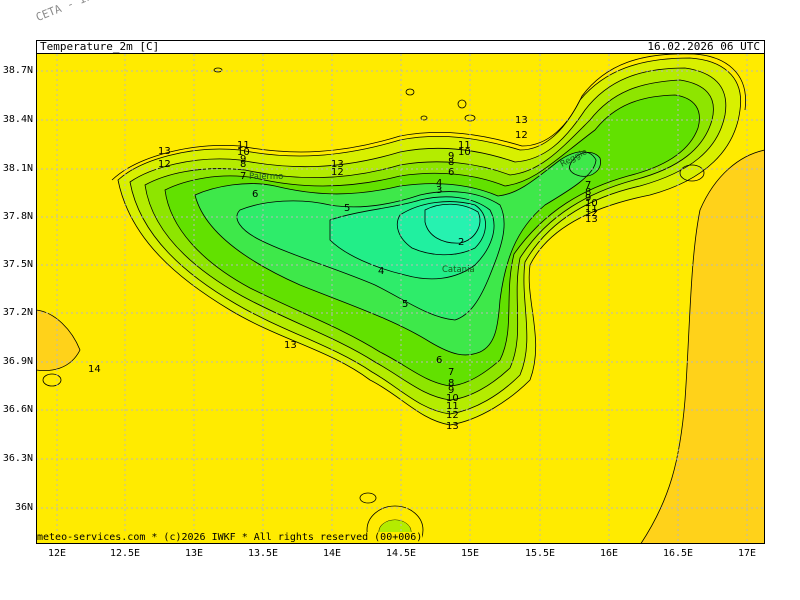 Image resolution: width=800 pixels, height=600 pixels. Describe the element at coordinates (17, 264) in the screenshot. I see `lat-label: 37.5N` at that location.